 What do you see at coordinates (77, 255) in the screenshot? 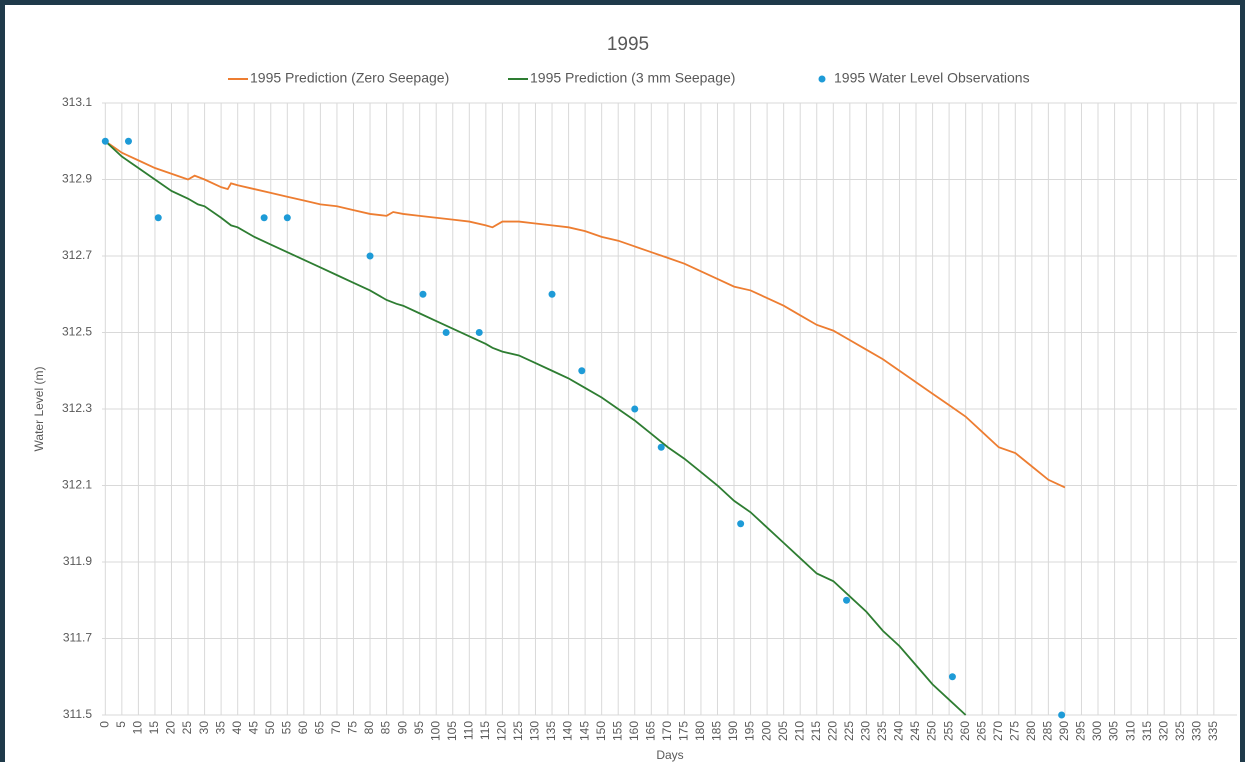
I see `y-tick-label: 312.7` at bounding box center [77, 255].